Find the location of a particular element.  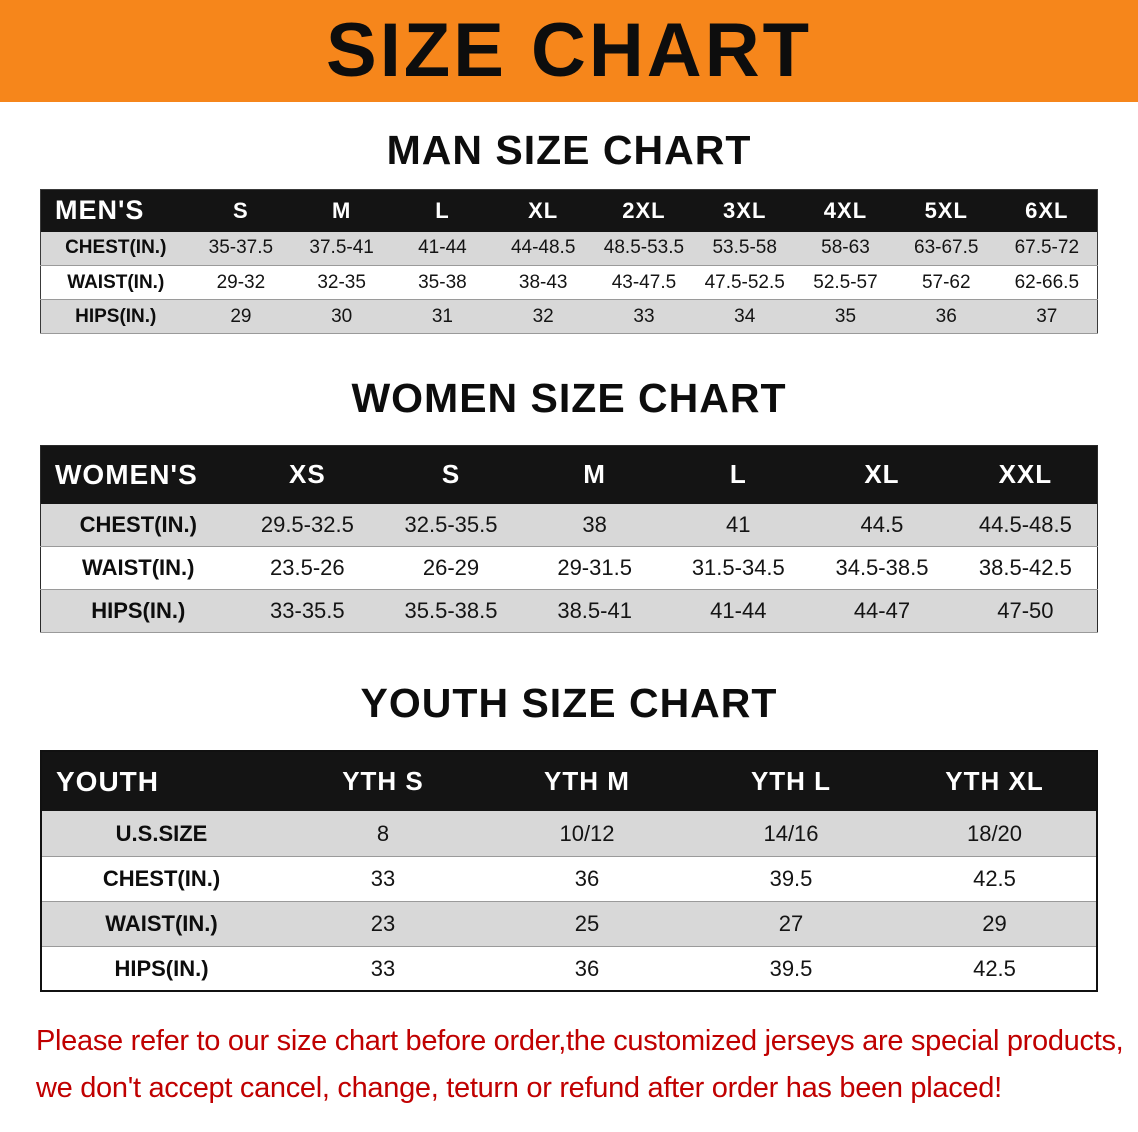

table-cell: 10/12 is located at coordinates (587, 833).